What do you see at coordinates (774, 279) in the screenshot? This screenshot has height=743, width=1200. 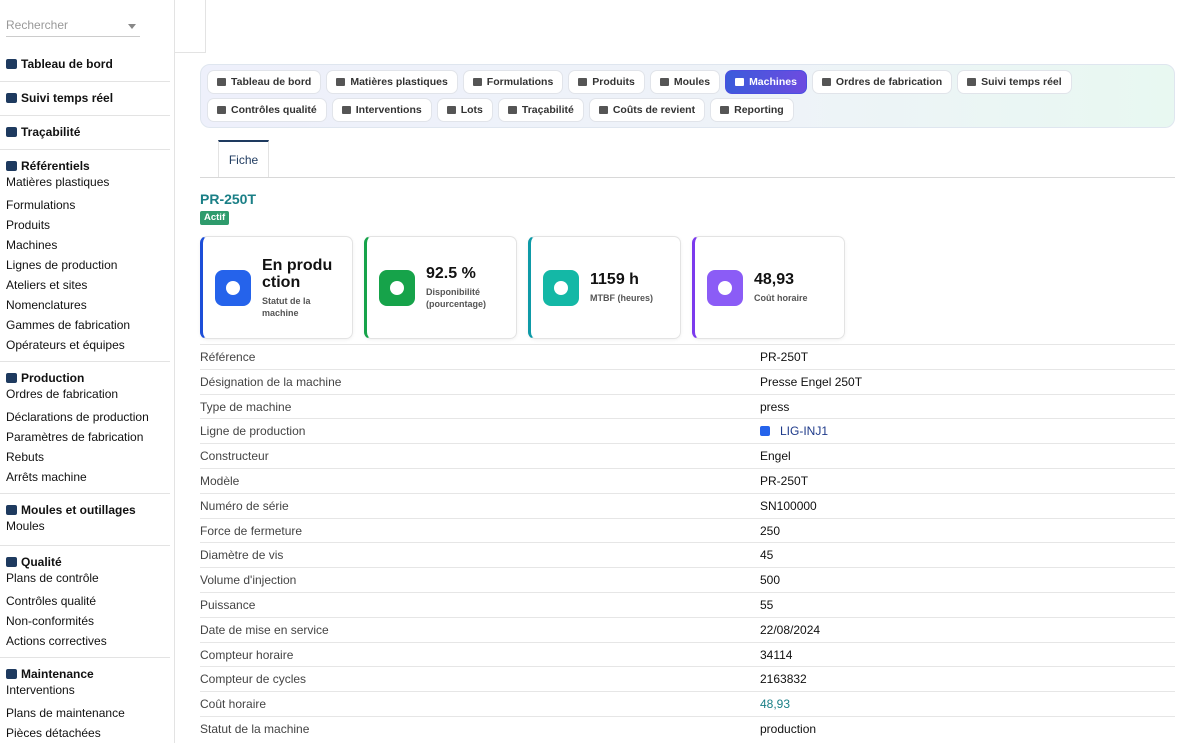 I see `kpi-value: 48,93` at bounding box center [774, 279].